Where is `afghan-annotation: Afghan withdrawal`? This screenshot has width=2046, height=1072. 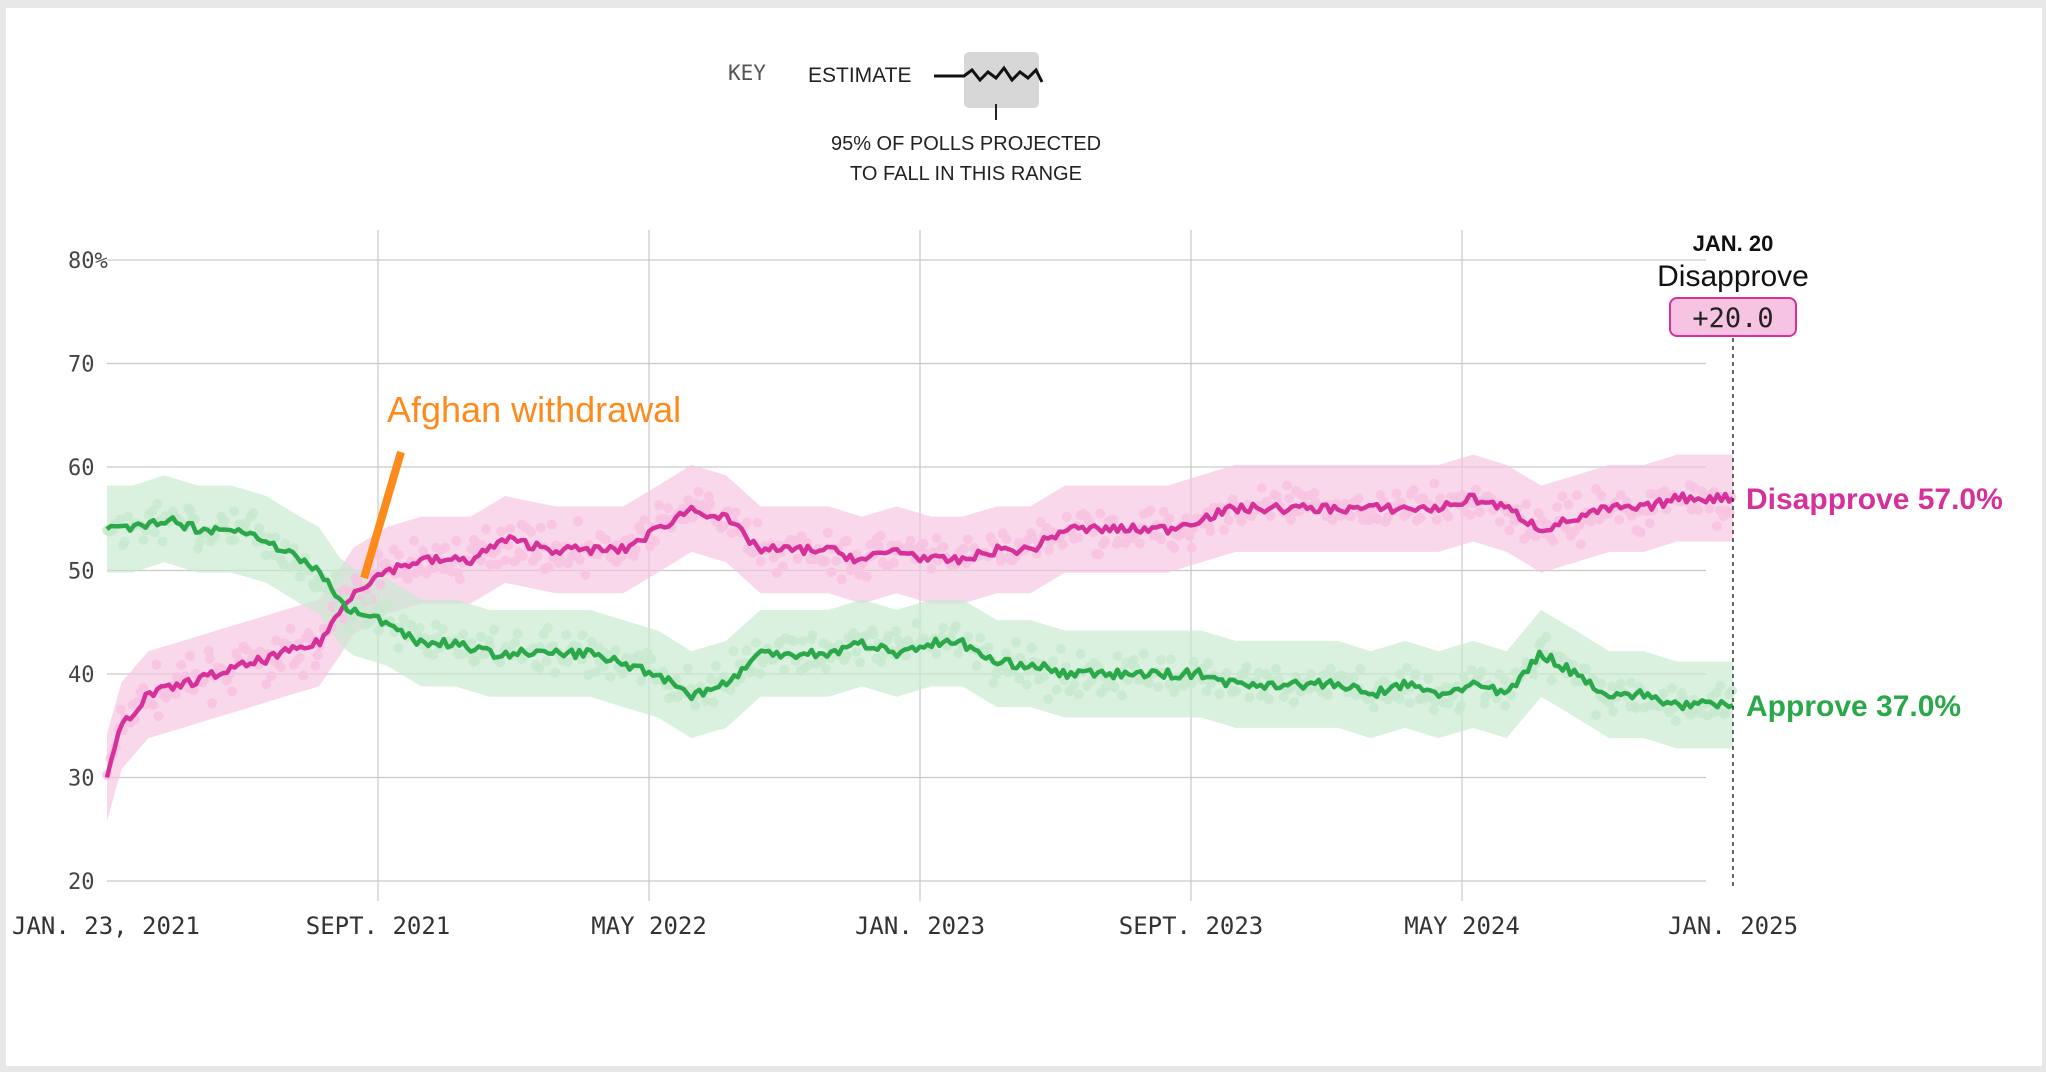
afghan-annotation: Afghan withdrawal is located at coordinates (520, 484).